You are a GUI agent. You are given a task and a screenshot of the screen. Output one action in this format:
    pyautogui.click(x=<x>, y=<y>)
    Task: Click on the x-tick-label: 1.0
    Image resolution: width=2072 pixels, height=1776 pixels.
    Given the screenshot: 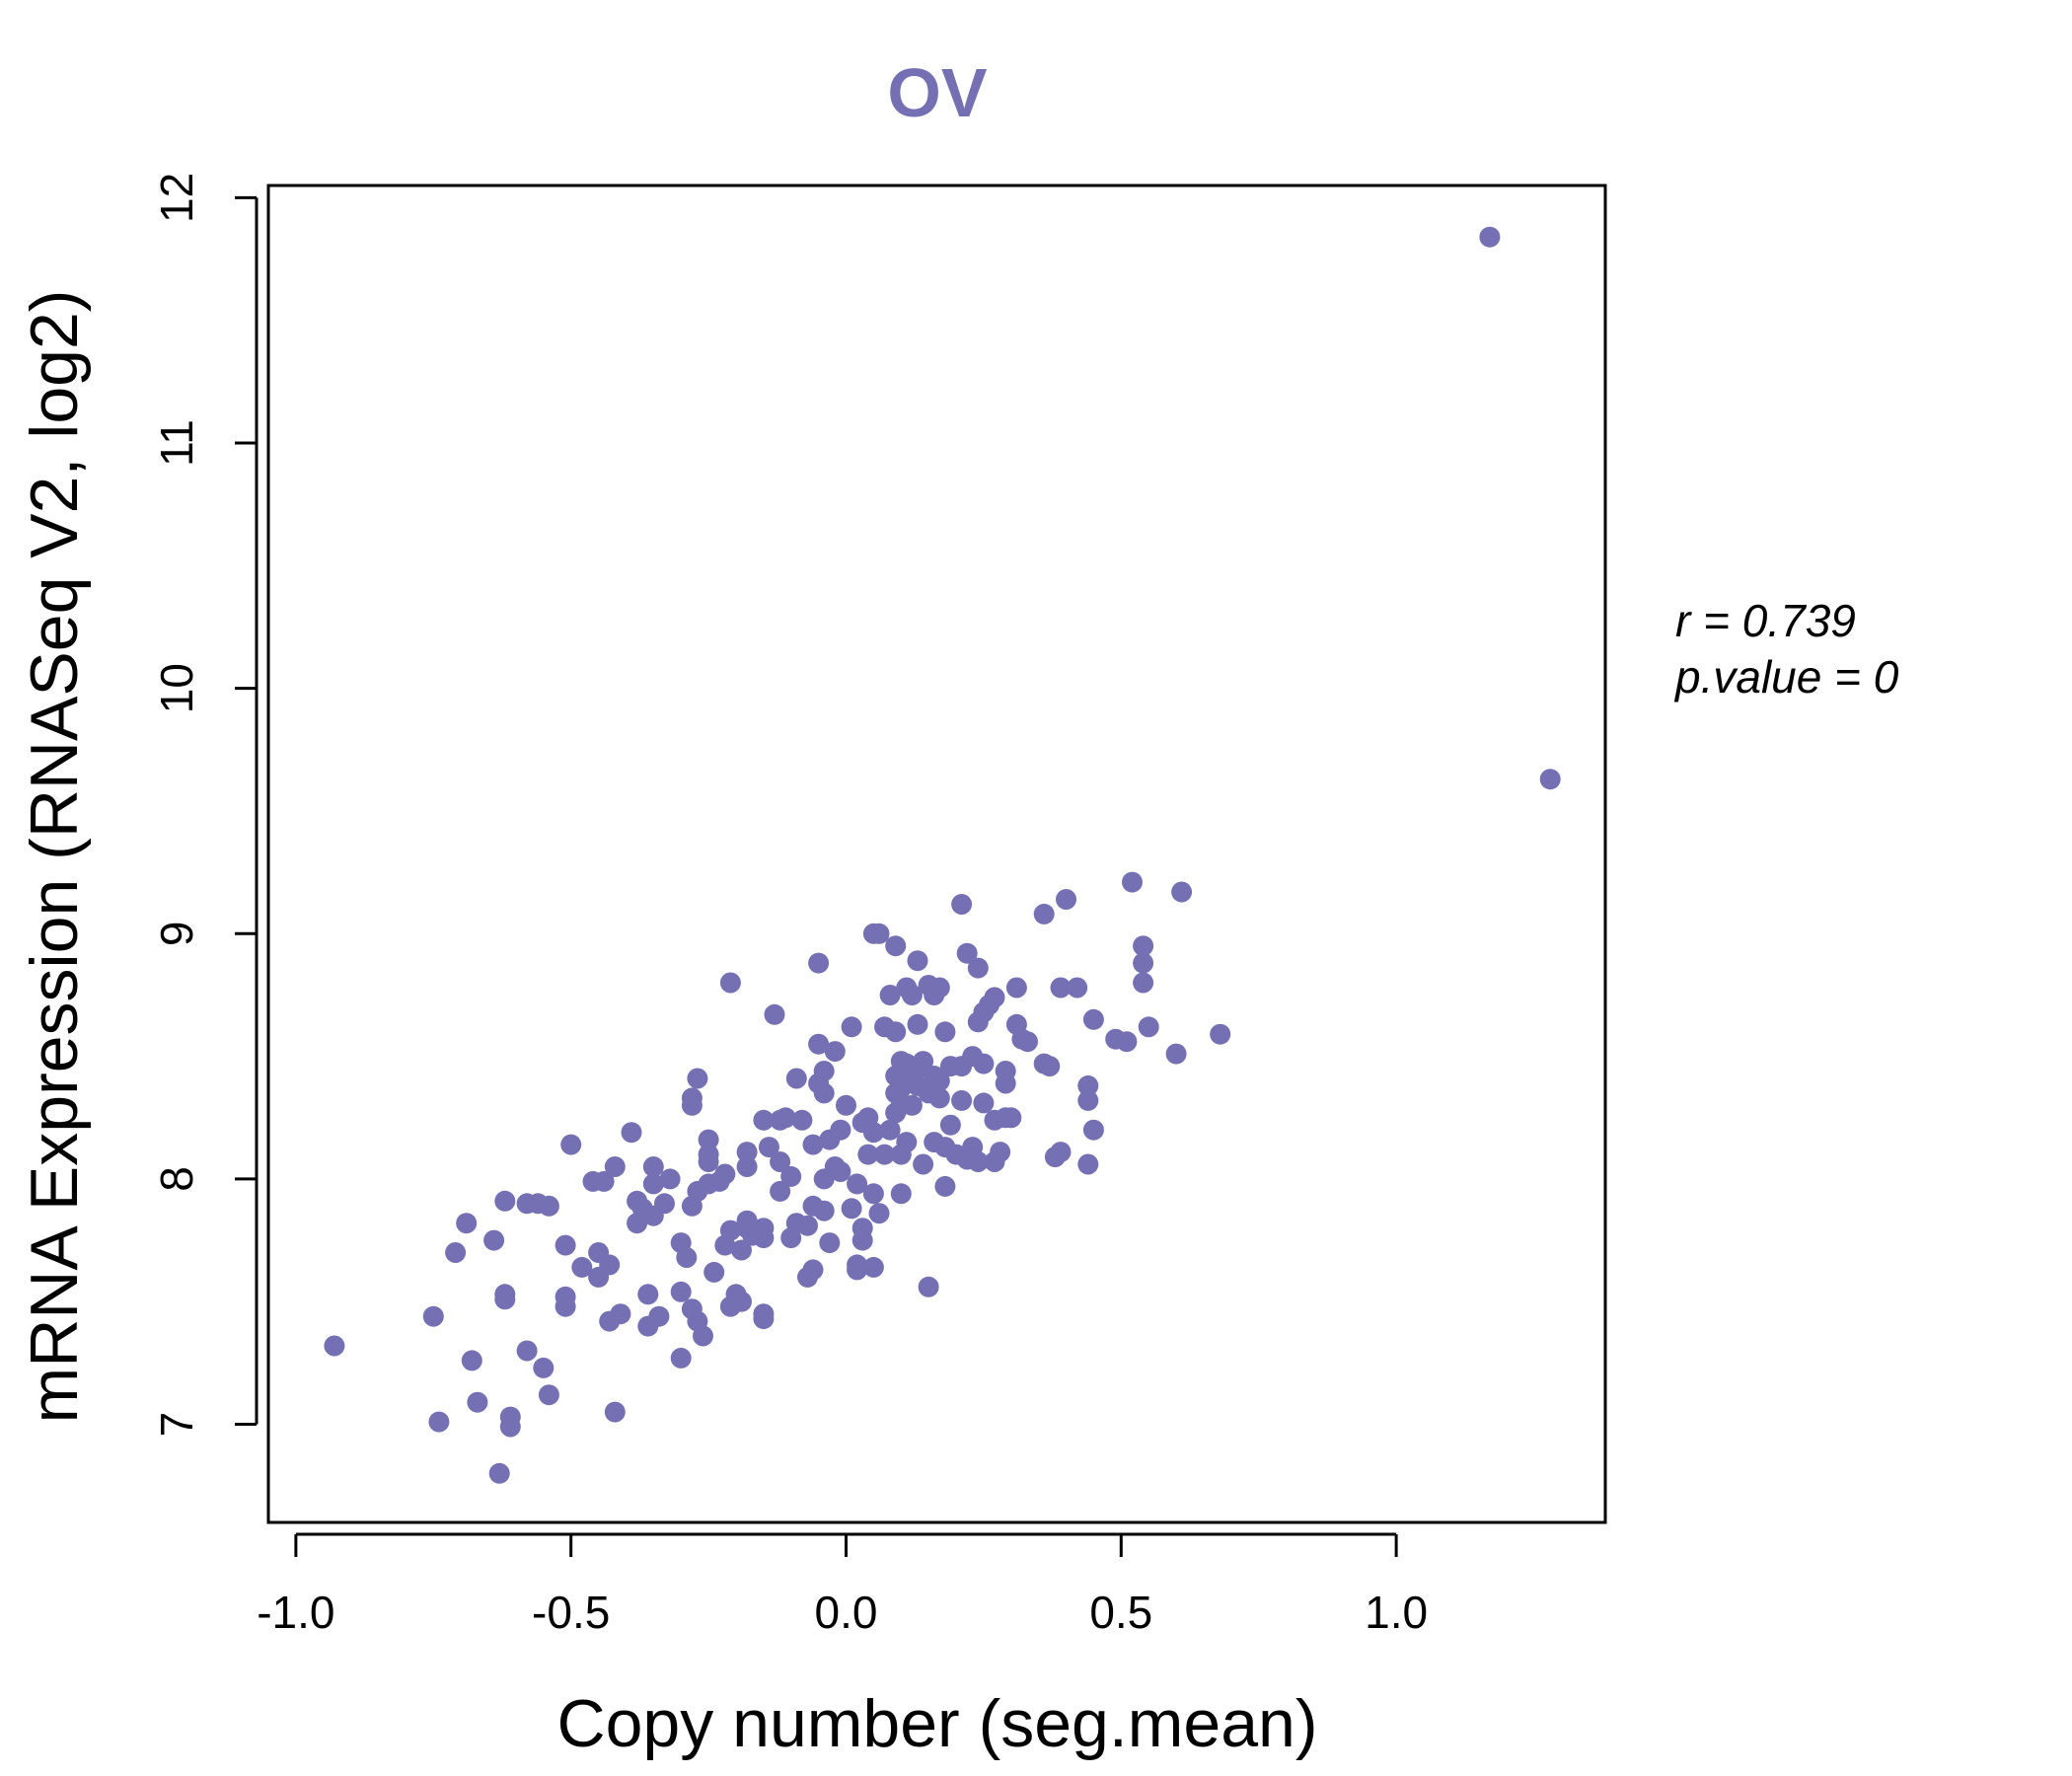 What is the action you would take?
    pyautogui.click(x=1396, y=1613)
    